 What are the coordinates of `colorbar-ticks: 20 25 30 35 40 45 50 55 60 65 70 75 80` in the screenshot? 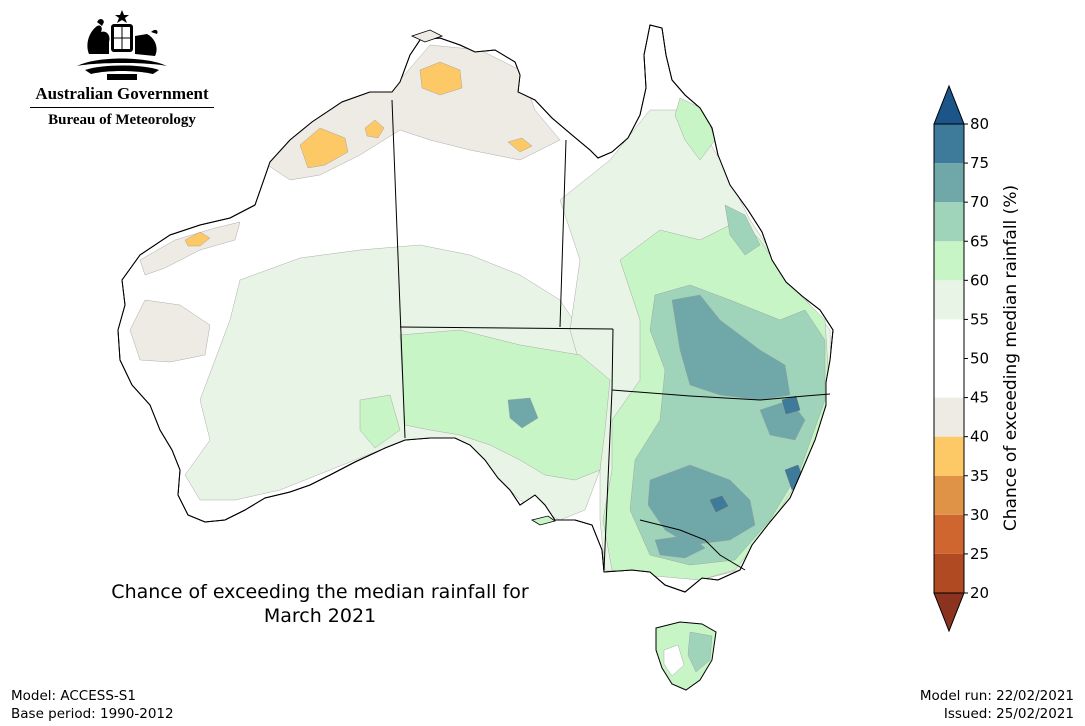 It's located at (976, 358).